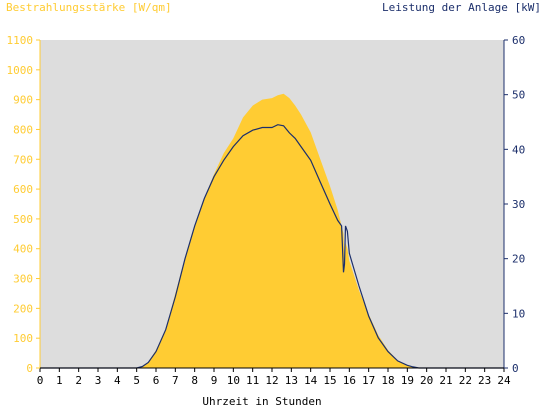 This screenshot has width=544, height=408. Describe the element at coordinates (518, 204) in the screenshot. I see `right-tick-label: 30` at that location.